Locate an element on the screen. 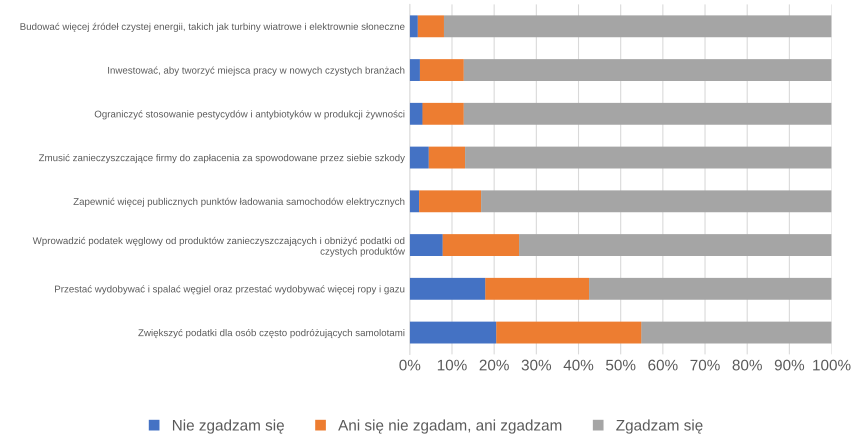 This screenshot has height=443, width=852. x-tick-label: 80% is located at coordinates (747, 365).